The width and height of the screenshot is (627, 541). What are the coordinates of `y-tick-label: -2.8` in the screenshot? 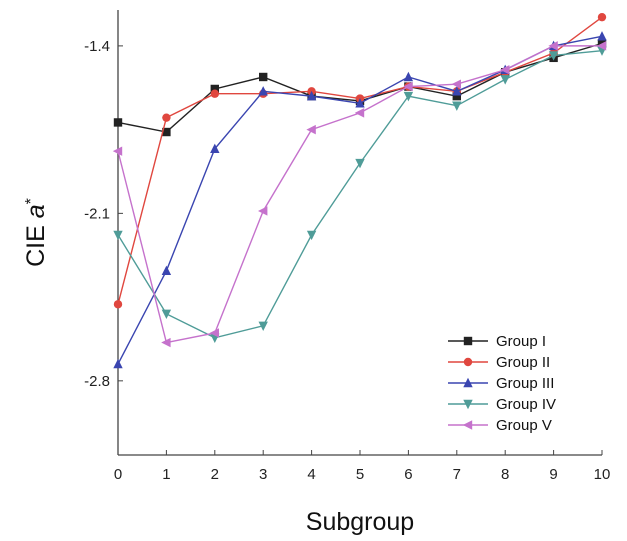 It's located at (97, 381).